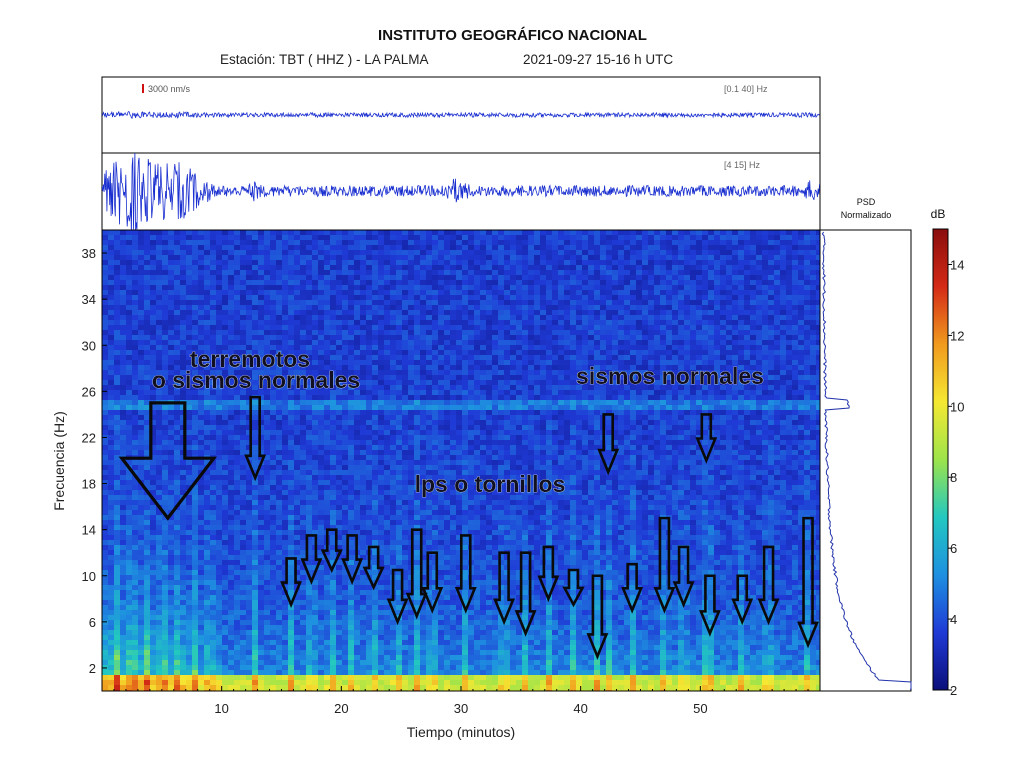 This screenshot has width=1025, height=768. I want to click on psd-title: PSD, so click(866, 202).